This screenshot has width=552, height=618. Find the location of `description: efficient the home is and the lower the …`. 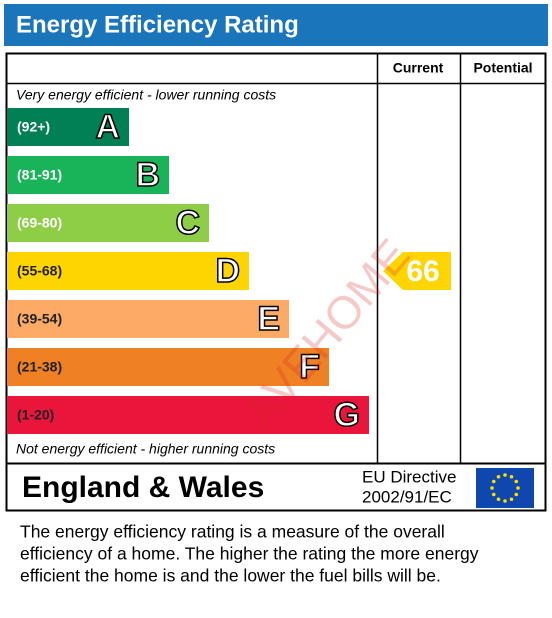

description: efficient the home is and the lower the … is located at coordinates (230, 576).